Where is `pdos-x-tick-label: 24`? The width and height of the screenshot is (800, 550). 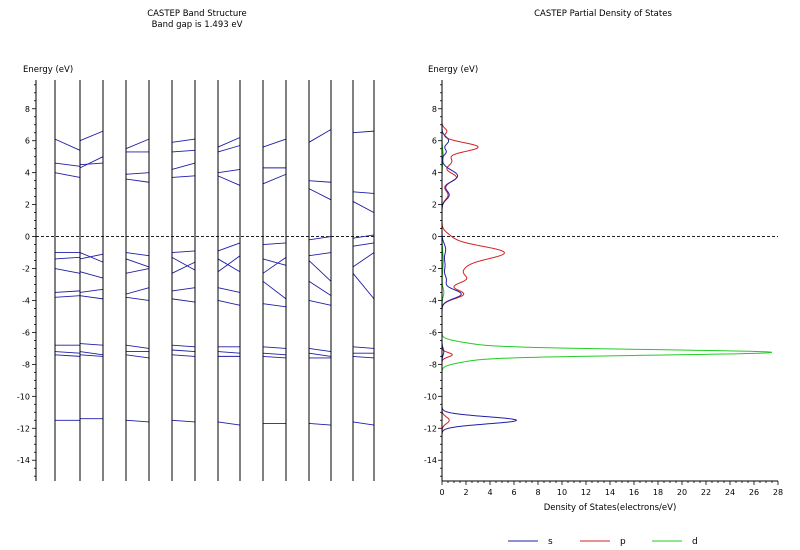
pdos-x-tick-label: 24 is located at coordinates (730, 492).